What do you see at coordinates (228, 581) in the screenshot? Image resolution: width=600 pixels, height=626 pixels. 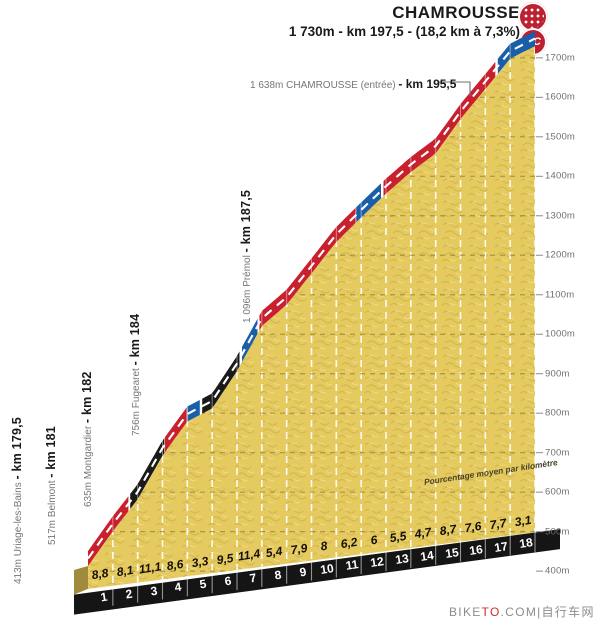 I see `km-tick-label: 6` at bounding box center [228, 581].